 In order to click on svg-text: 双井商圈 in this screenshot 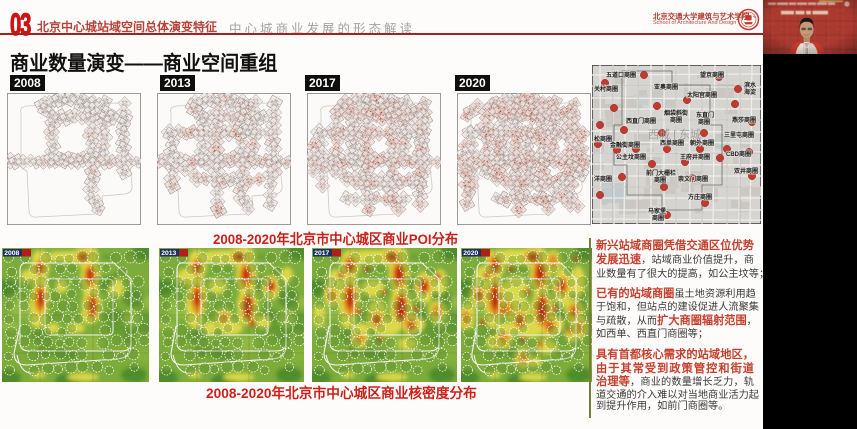, I will do `click(746, 171)`.